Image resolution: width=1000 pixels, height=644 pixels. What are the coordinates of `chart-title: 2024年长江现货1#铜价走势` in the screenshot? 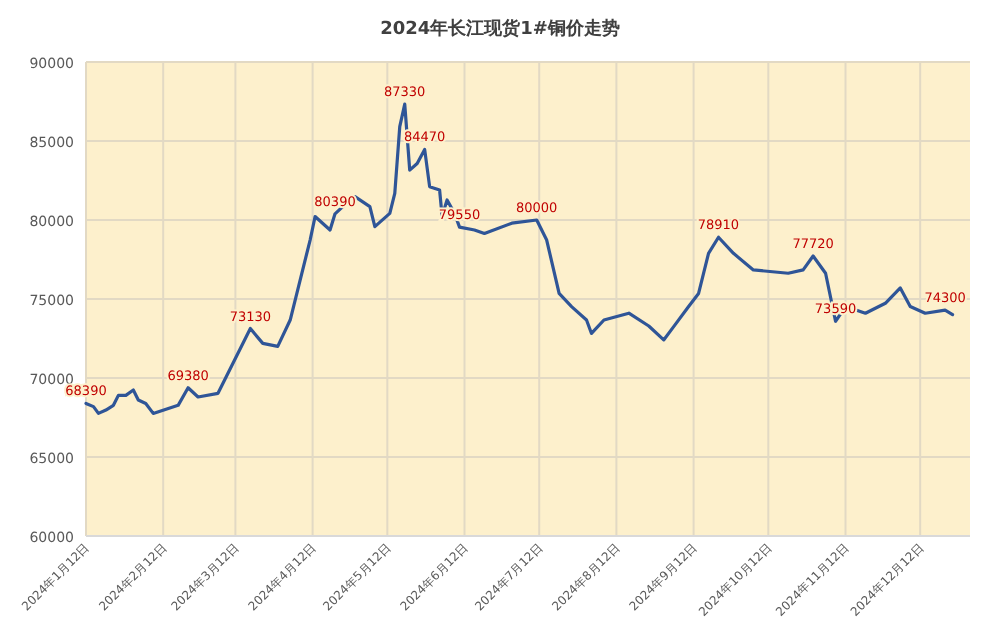 It's located at (500, 29).